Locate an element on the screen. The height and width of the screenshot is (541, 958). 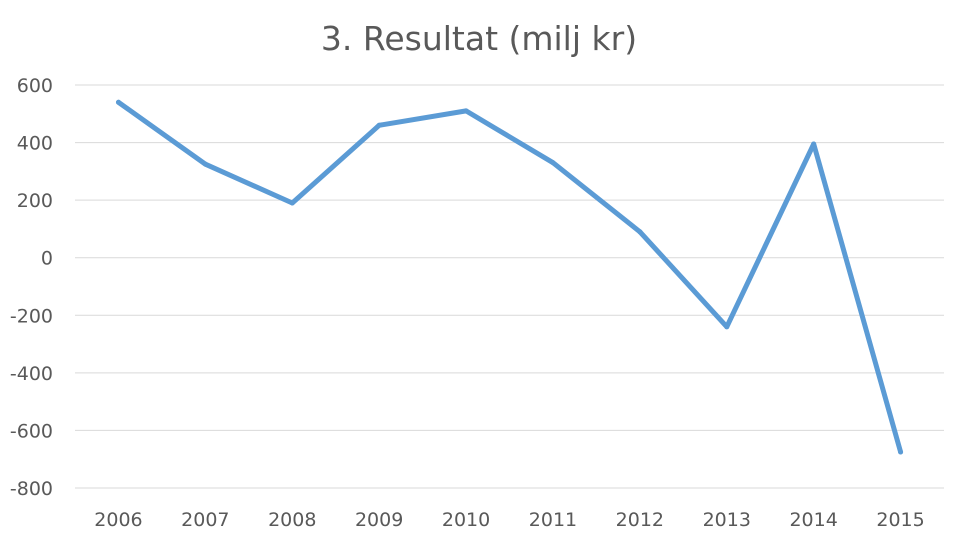
data-point-2011 is located at coordinates (553, 163).